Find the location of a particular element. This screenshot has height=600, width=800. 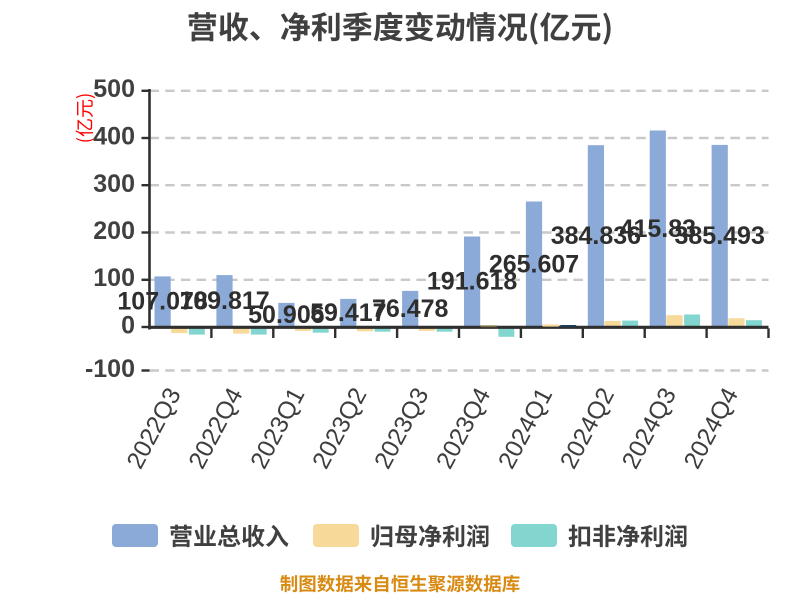

svg-text: 385.493 is located at coordinates (720, 236).